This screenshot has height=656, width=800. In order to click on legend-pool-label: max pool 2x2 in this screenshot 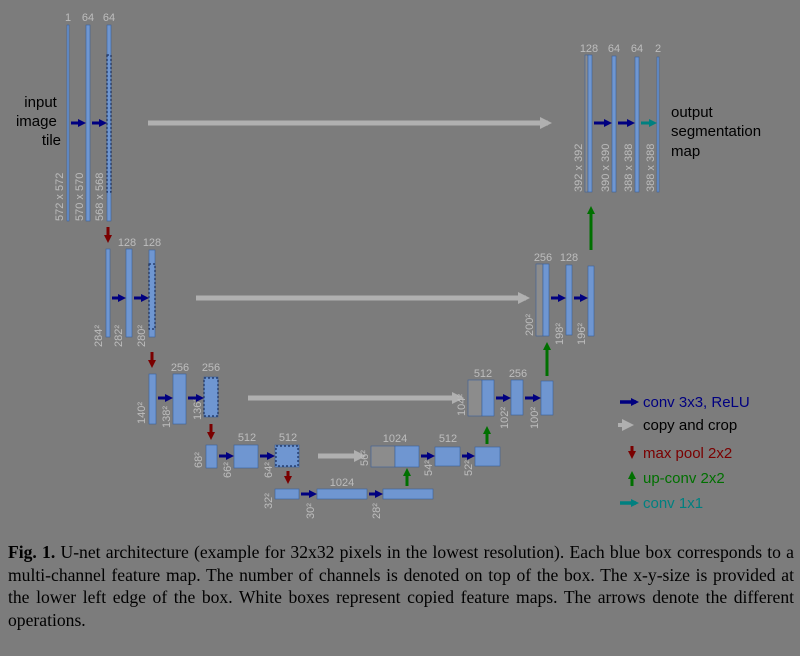, I will do `click(687, 453)`.